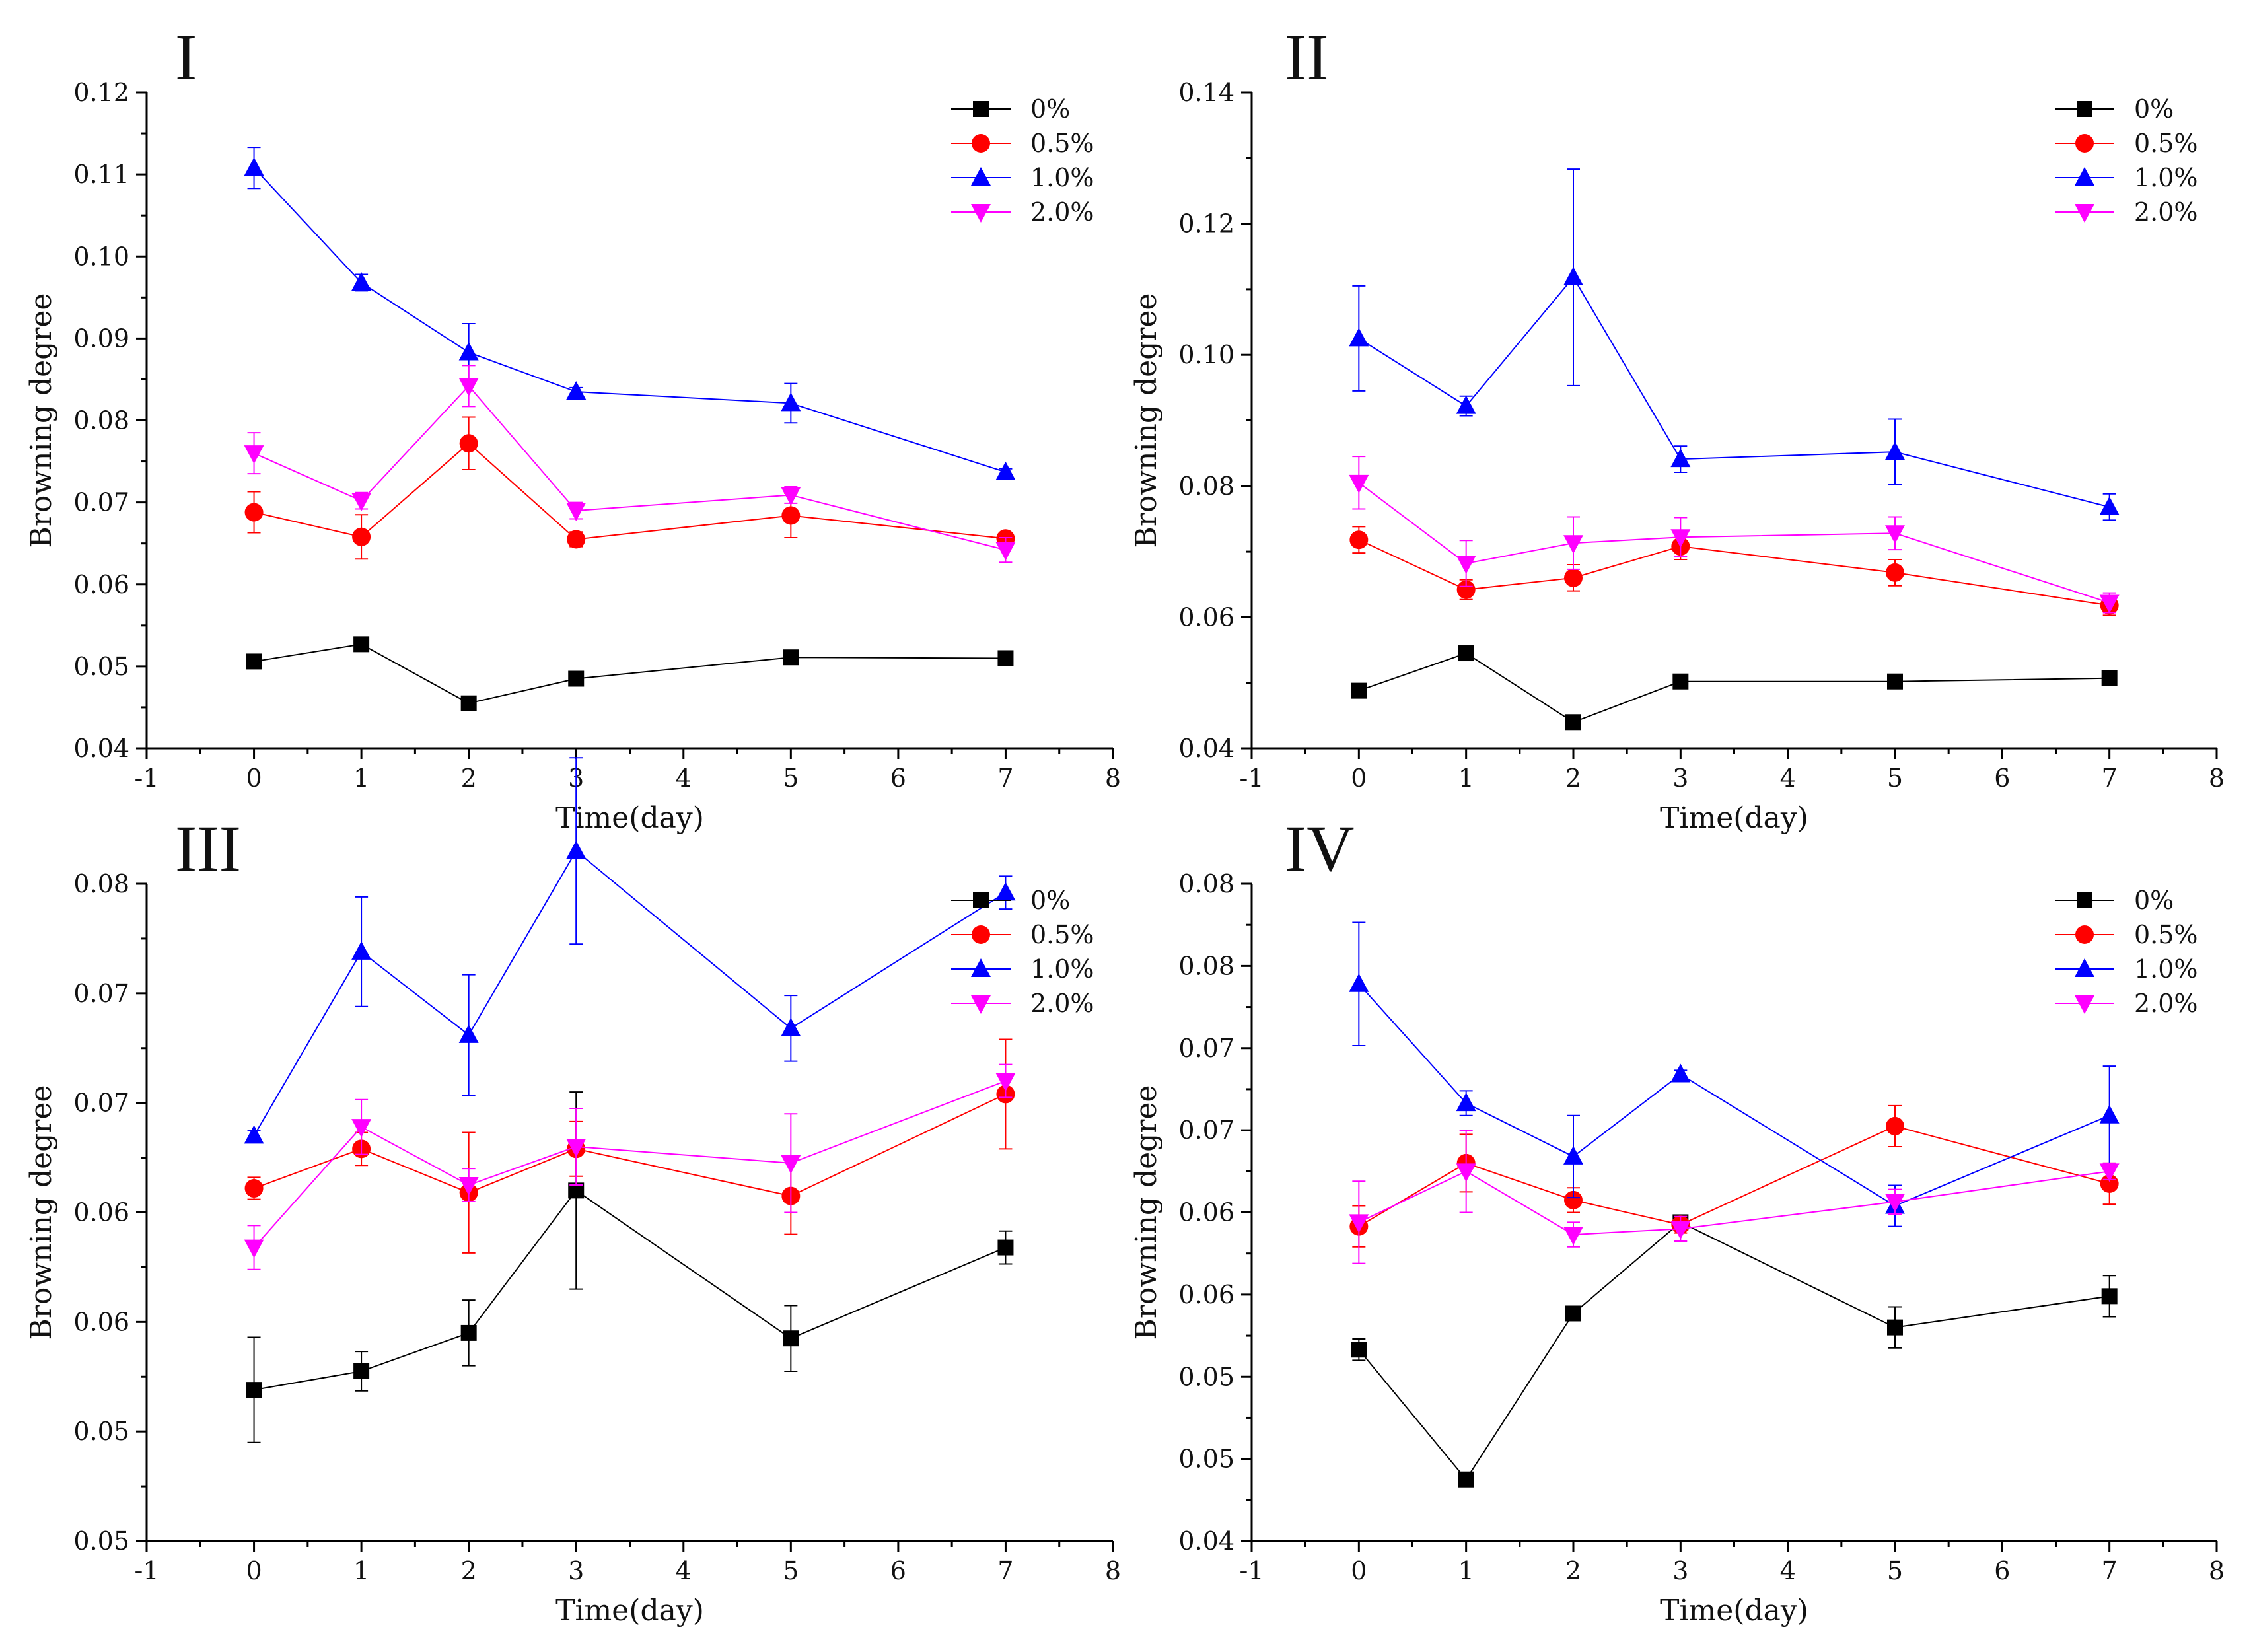 This screenshot has width=2251, height=1652. What do you see at coordinates (186, 57) in the screenshot?
I see `panel-label: I` at bounding box center [186, 57].